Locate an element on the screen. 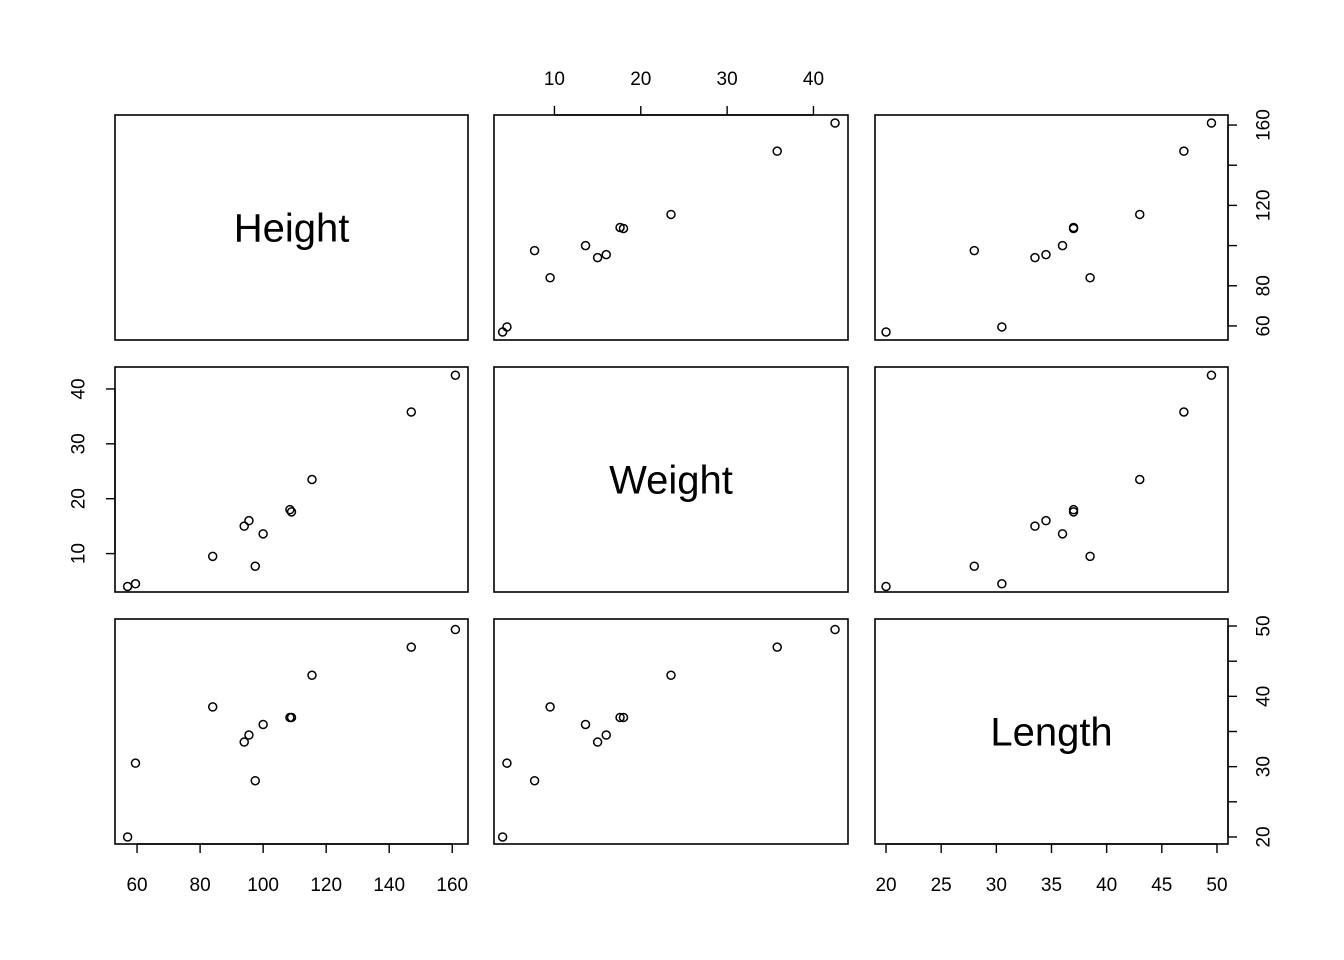 The height and width of the screenshot is (960, 1344). y-axis-length-right: 20 30 40 50 is located at coordinates (1251, 731).